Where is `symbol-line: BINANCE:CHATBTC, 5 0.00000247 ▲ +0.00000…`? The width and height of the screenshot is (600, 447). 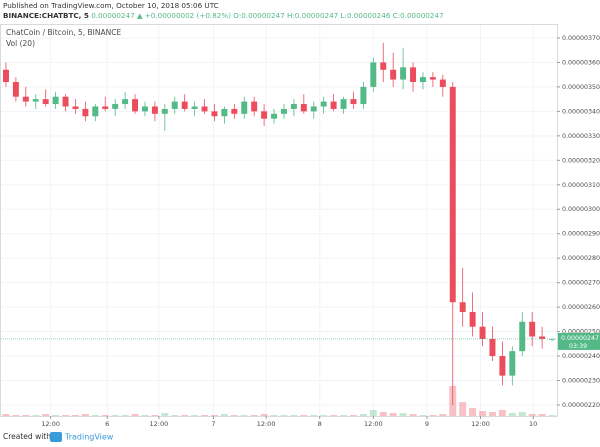 symbol-line: BINANCE:CHATBTC, 5 0.00000247 ▲ +0.00000… is located at coordinates (223, 15).